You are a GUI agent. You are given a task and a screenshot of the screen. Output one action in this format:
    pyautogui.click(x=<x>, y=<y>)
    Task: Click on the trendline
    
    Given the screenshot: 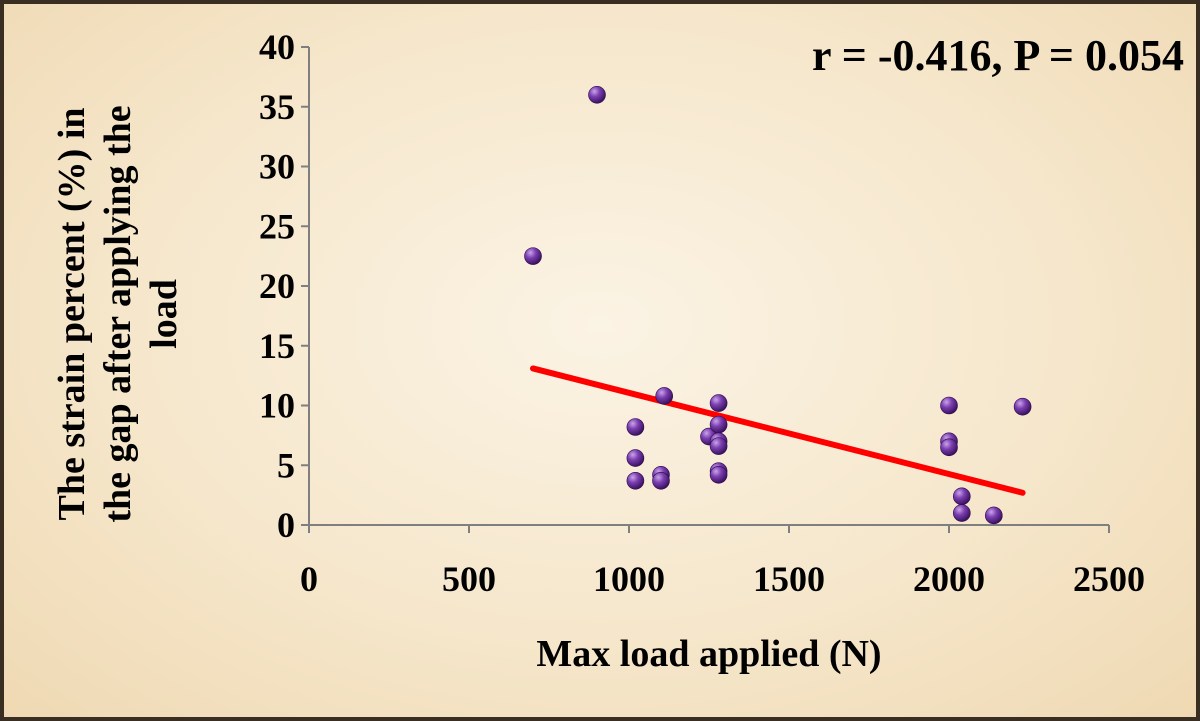 What is the action you would take?
    pyautogui.click(x=778, y=430)
    